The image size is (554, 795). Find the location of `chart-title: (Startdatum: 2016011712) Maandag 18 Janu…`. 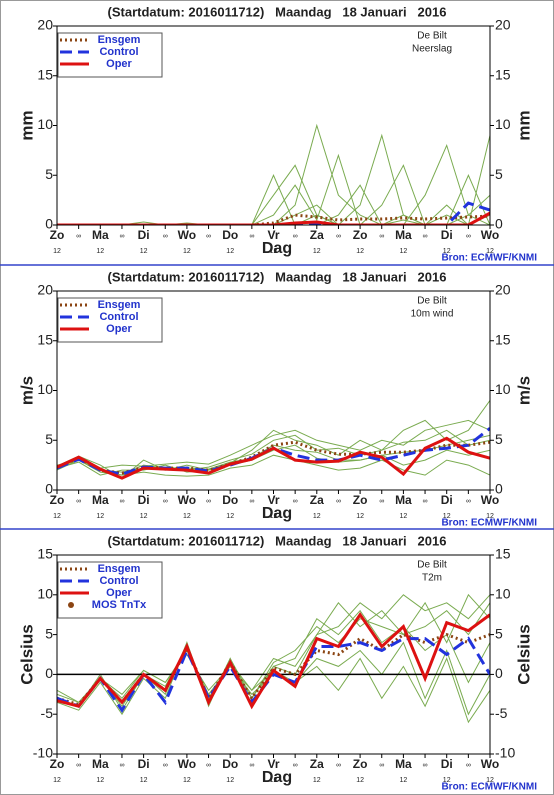

chart-title: (Startdatum: 2016011712) Maandag 18 Janu… is located at coordinates (277, 11).